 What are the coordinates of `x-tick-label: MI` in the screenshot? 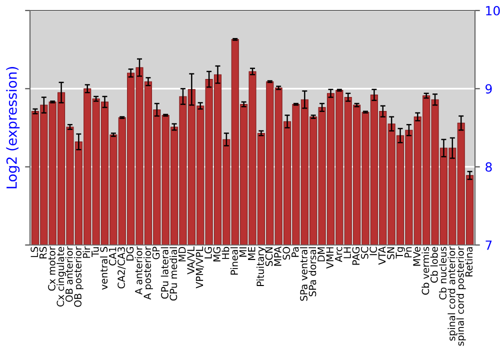 It's located at (242, 252).